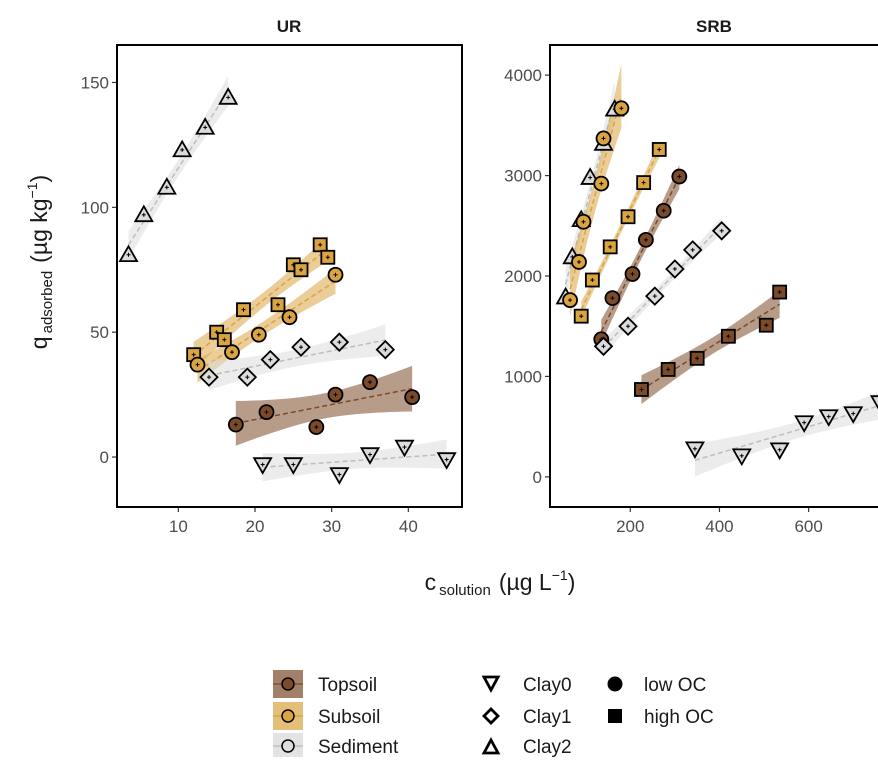  Describe the element at coordinates (95, 82) in the screenshot. I see `ur-ytick-label-3: 150` at that location.